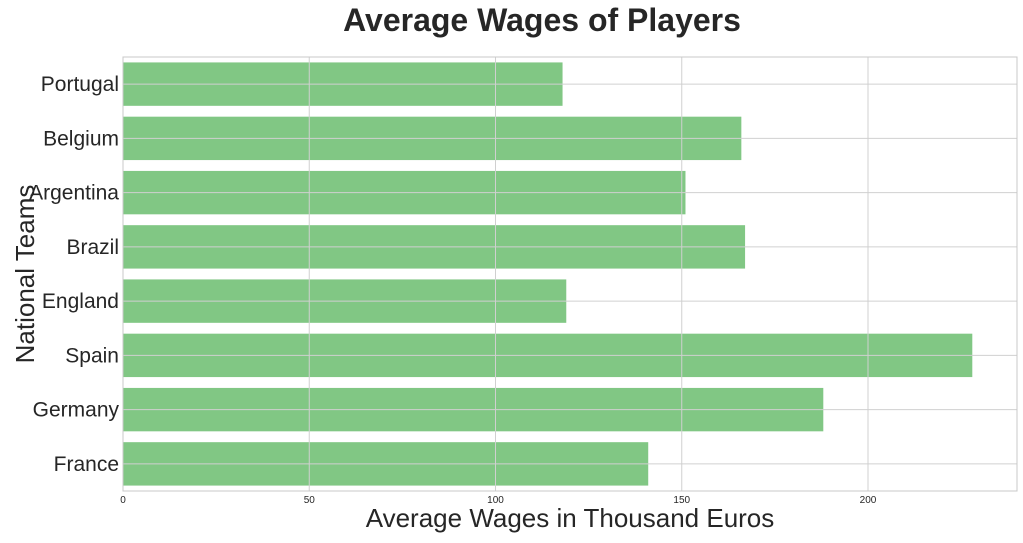 The image size is (1023, 543). Describe the element at coordinates (74, 193) in the screenshot. I see `y-tick-label: Argentina` at that location.